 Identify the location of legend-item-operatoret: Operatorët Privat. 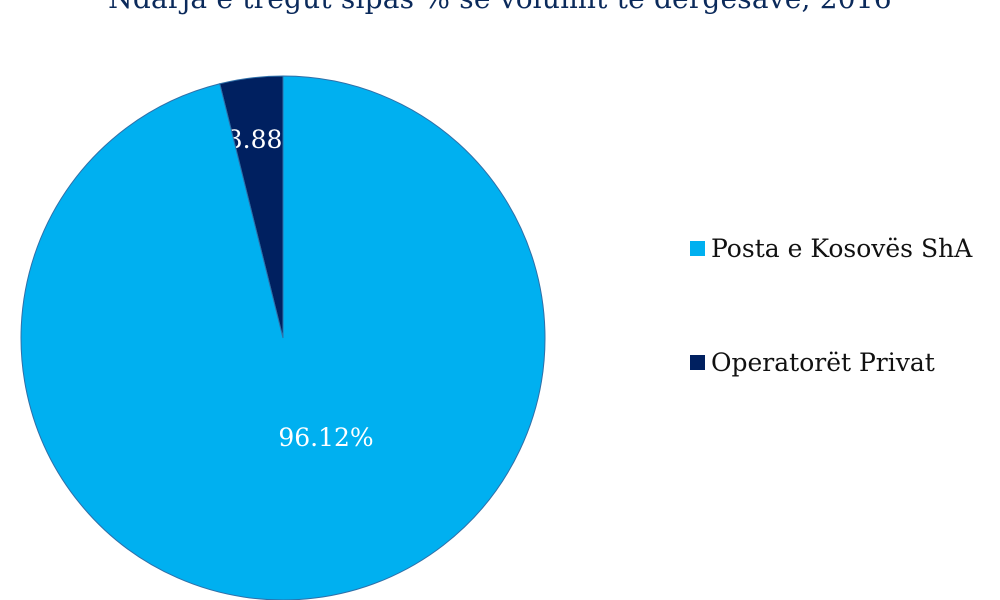
(840, 362).